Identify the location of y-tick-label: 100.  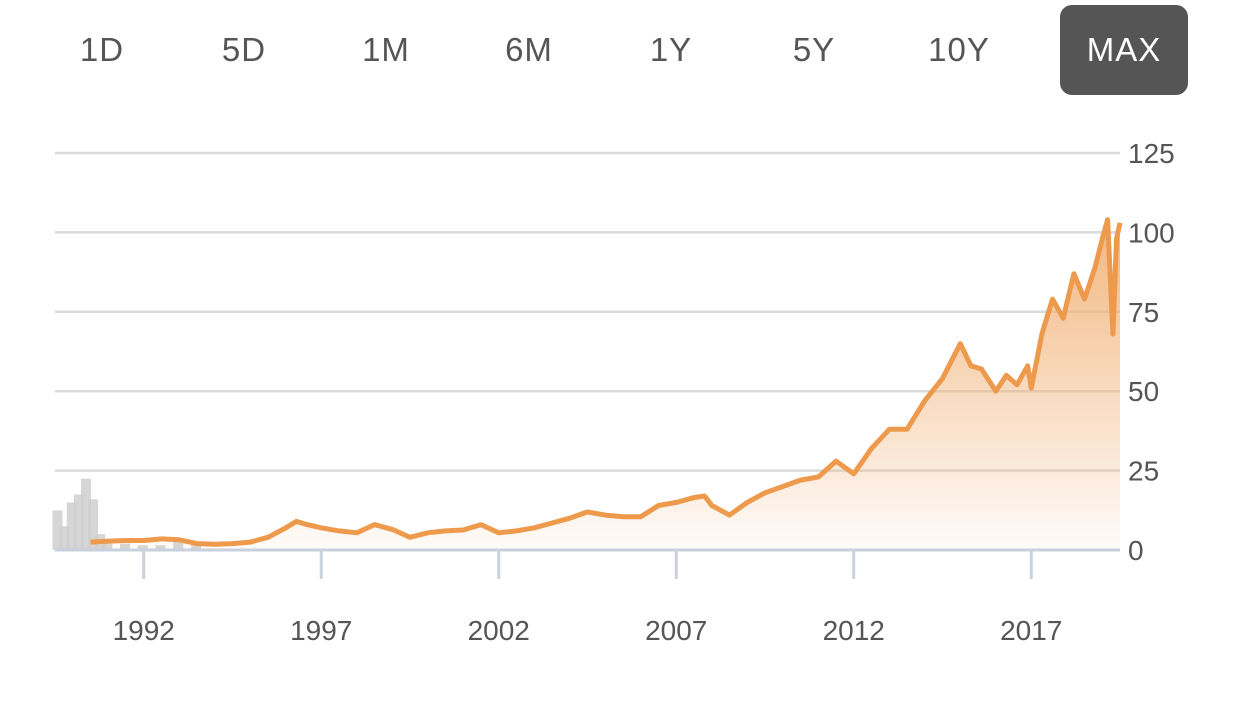
(1151, 232).